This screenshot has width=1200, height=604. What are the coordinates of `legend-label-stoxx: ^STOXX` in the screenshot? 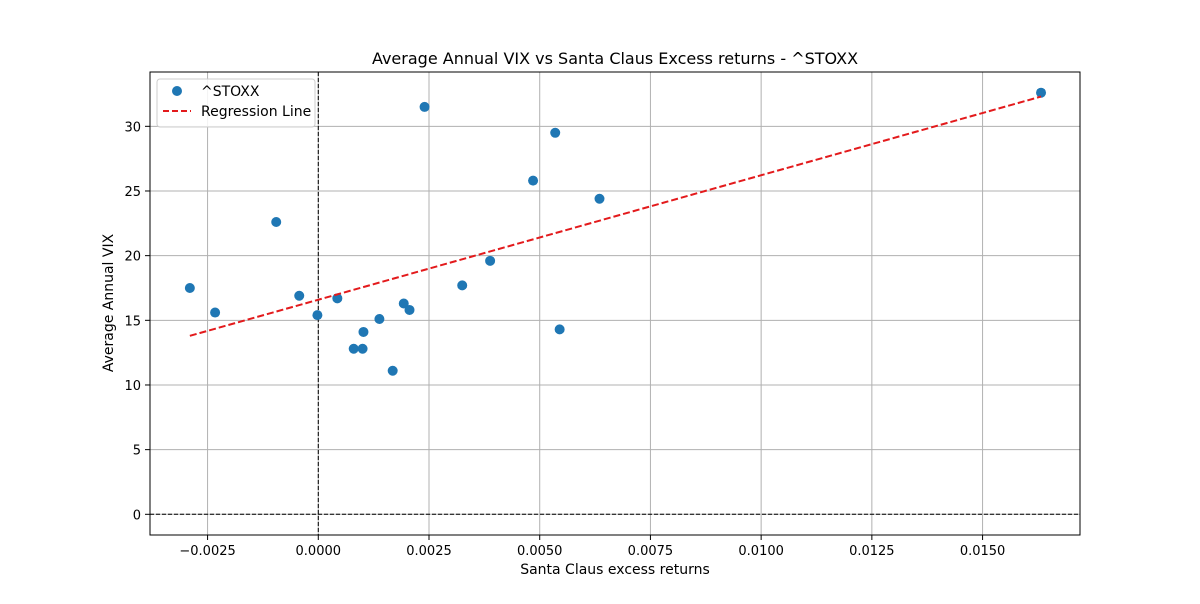 It's located at (230, 92).